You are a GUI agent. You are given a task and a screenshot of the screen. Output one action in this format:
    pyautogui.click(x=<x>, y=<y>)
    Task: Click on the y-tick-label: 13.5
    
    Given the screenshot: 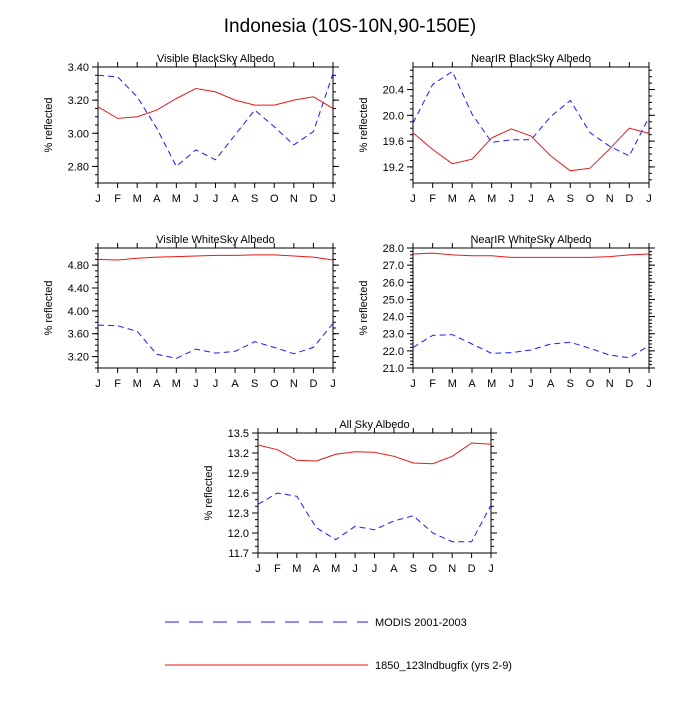 What is the action you would take?
    pyautogui.click(x=238, y=434)
    